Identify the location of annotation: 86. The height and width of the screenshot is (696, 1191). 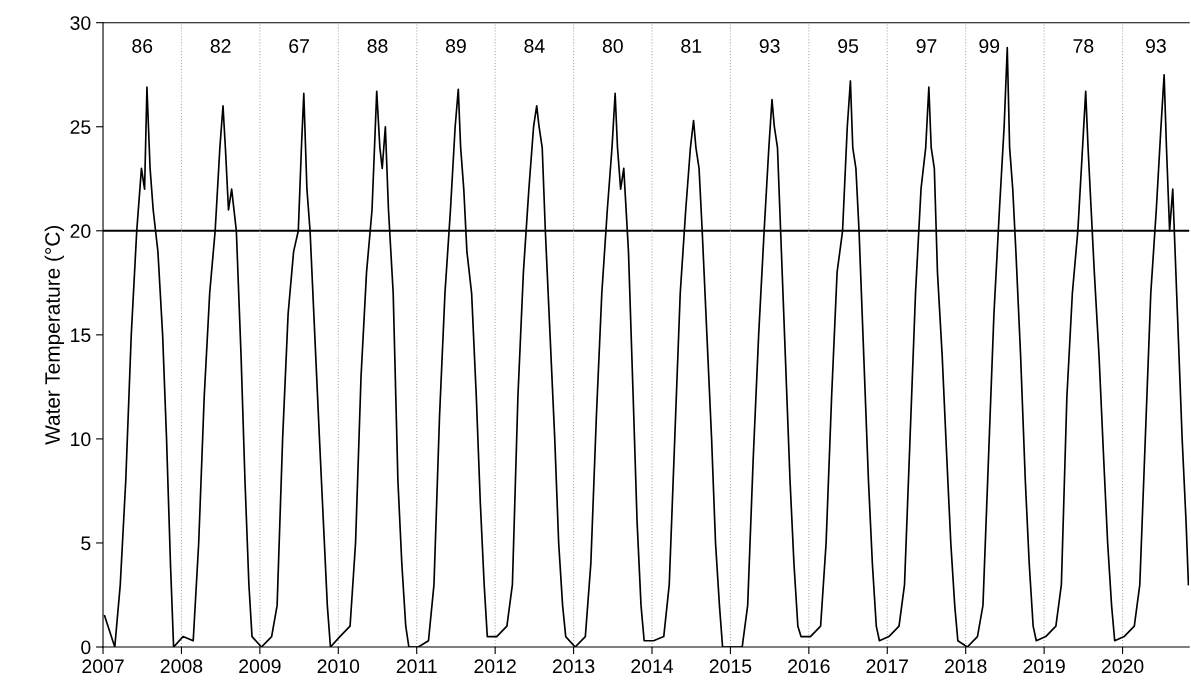
(142, 46).